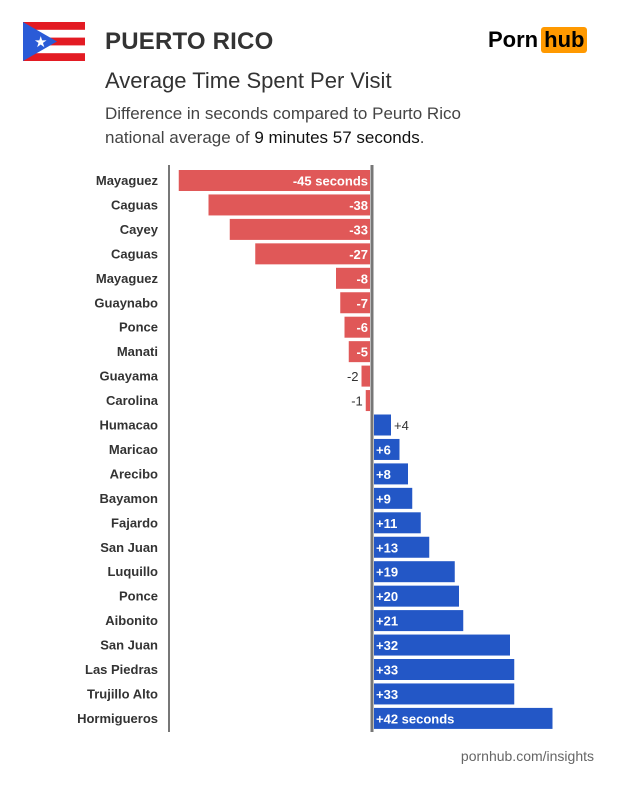 The height and width of the screenshot is (785, 620). I want to click on category-label: Humacao, so click(128, 425).